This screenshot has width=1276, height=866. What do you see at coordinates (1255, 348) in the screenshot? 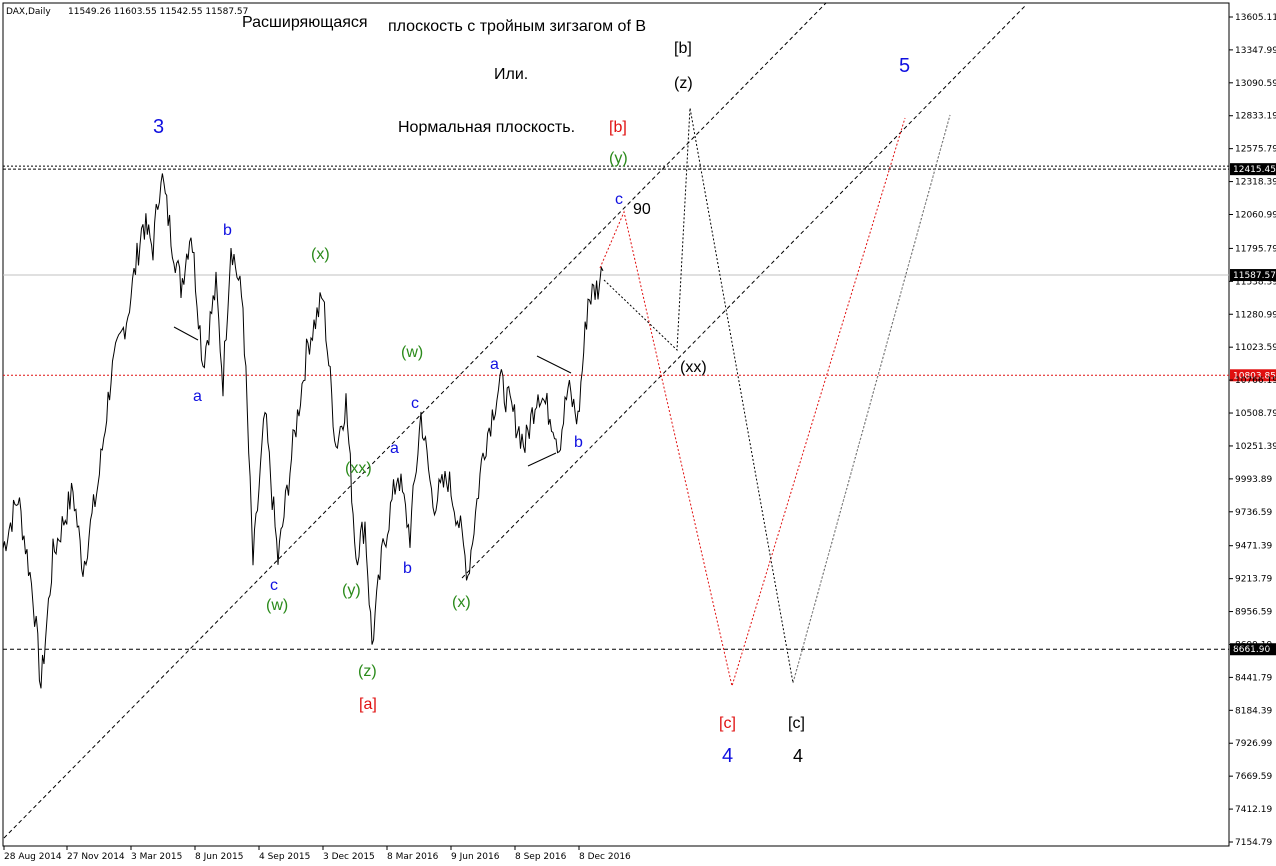
I see `y-tick-label: 11023.59` at bounding box center [1255, 348].